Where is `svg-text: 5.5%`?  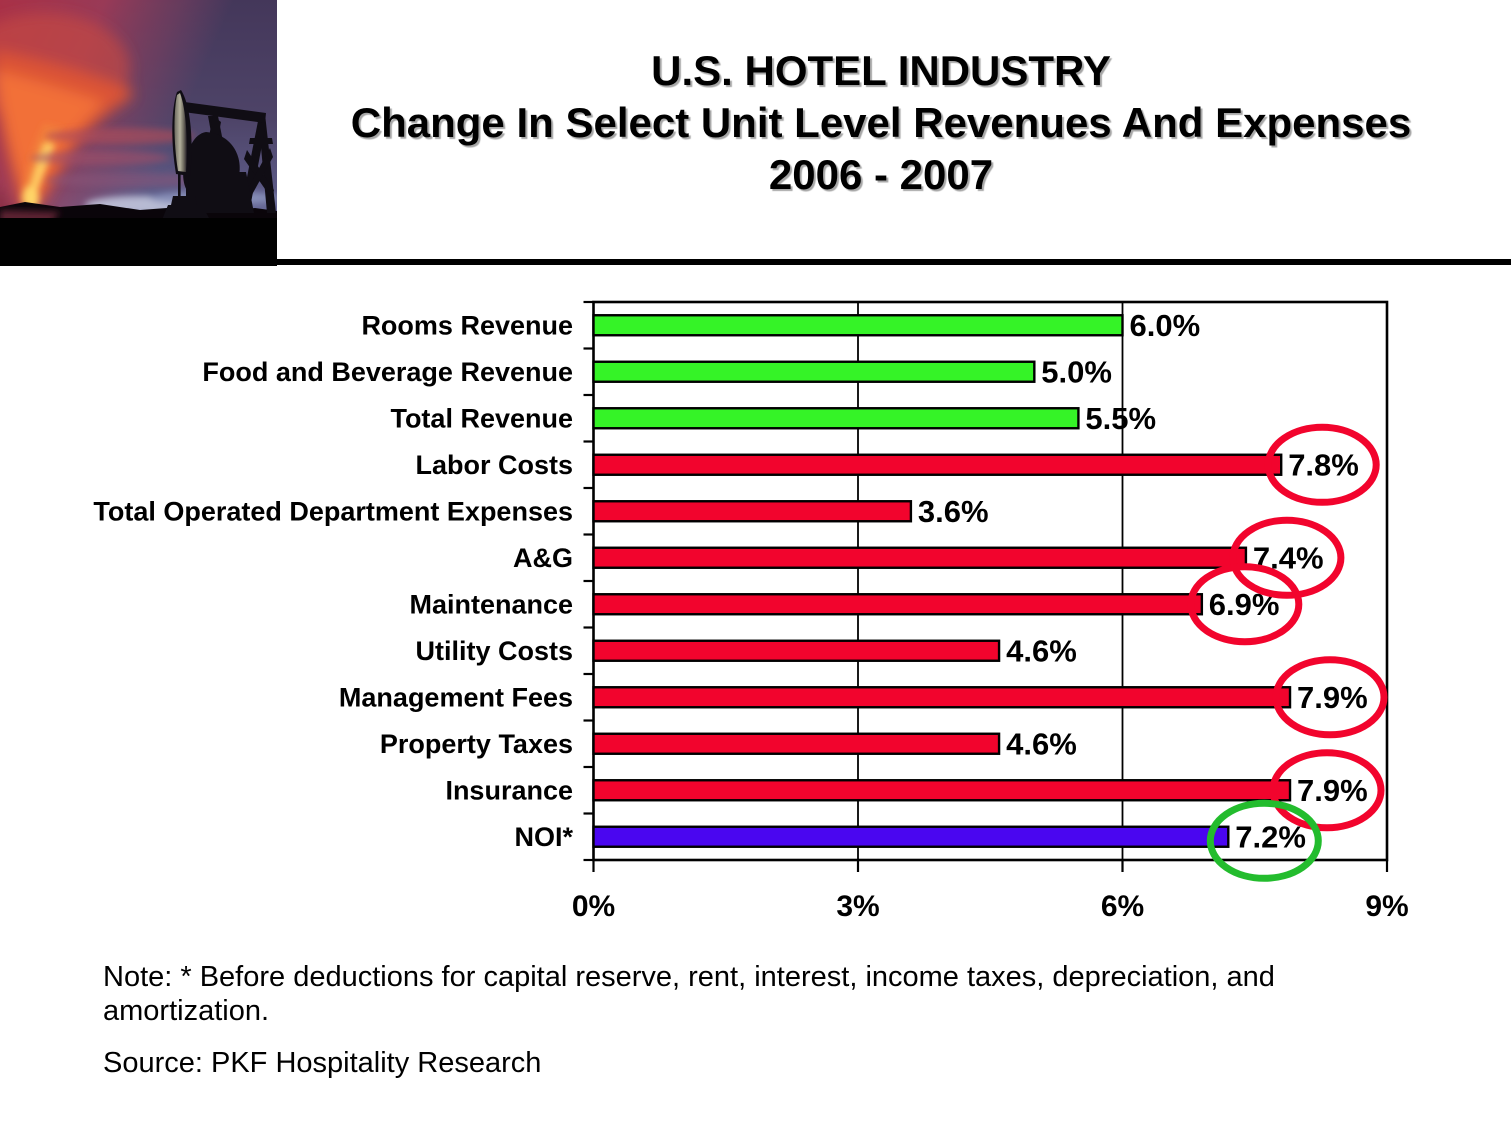 svg-text: 5.5% is located at coordinates (1120, 418).